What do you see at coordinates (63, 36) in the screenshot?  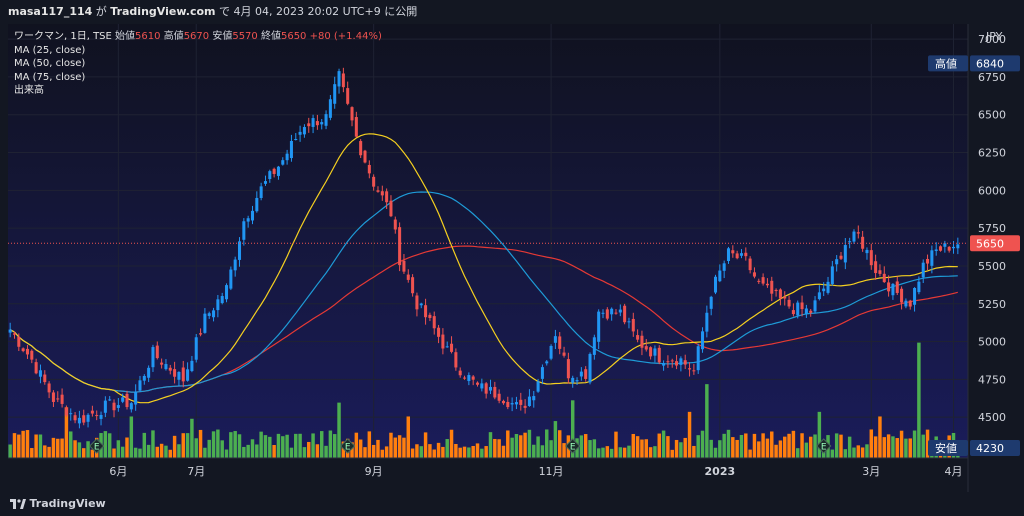 I see `symbol-name: ワークマン, 1日, TSE` at bounding box center [63, 36].